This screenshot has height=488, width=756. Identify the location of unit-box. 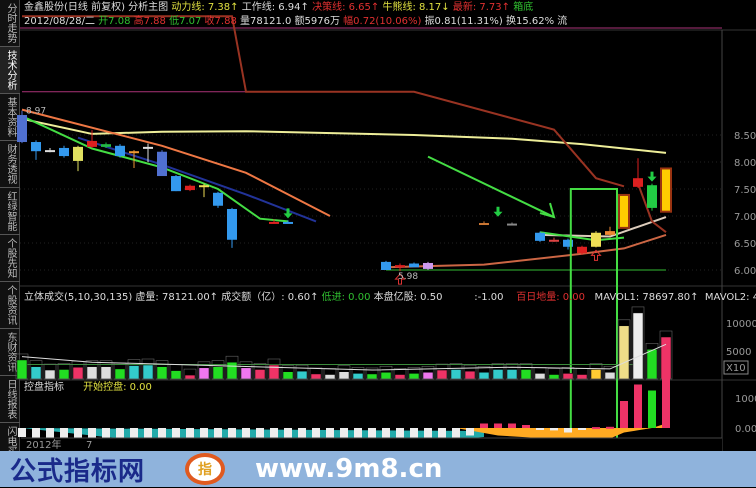
(736, 367).